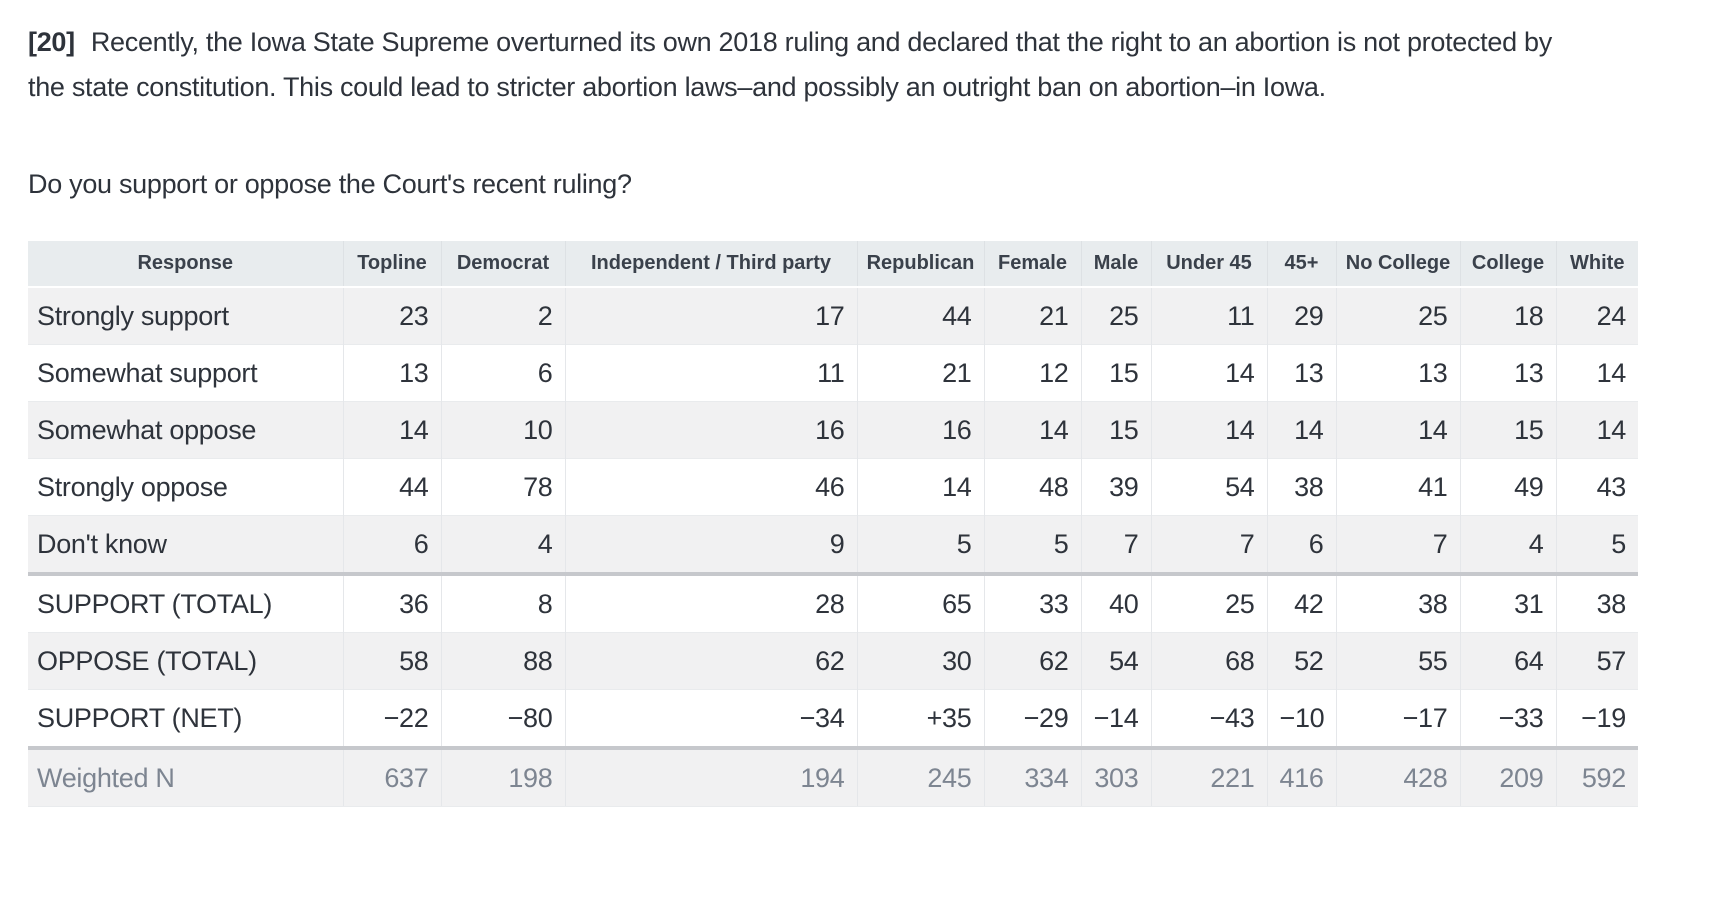 The width and height of the screenshot is (1724, 914). What do you see at coordinates (185, 776) in the screenshot?
I see `row-label: Weighted N` at bounding box center [185, 776].